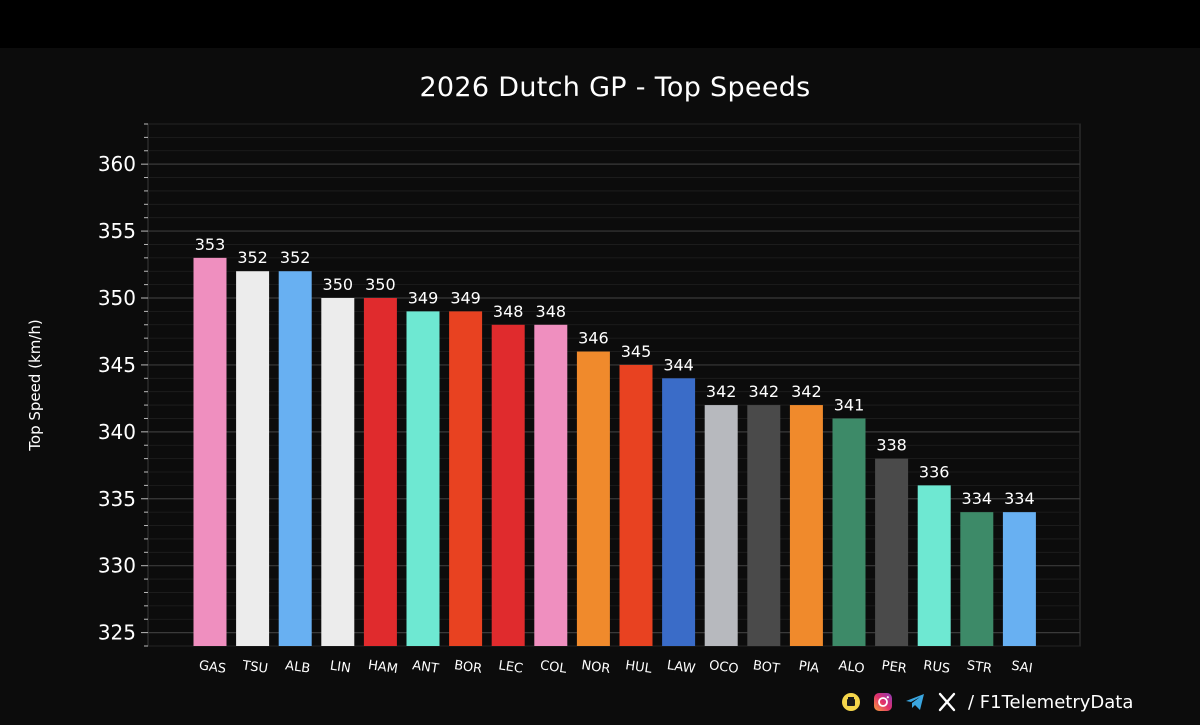 This screenshot has height=725, width=1200. What do you see at coordinates (934, 565) in the screenshot?
I see `bar-rus` at bounding box center [934, 565].